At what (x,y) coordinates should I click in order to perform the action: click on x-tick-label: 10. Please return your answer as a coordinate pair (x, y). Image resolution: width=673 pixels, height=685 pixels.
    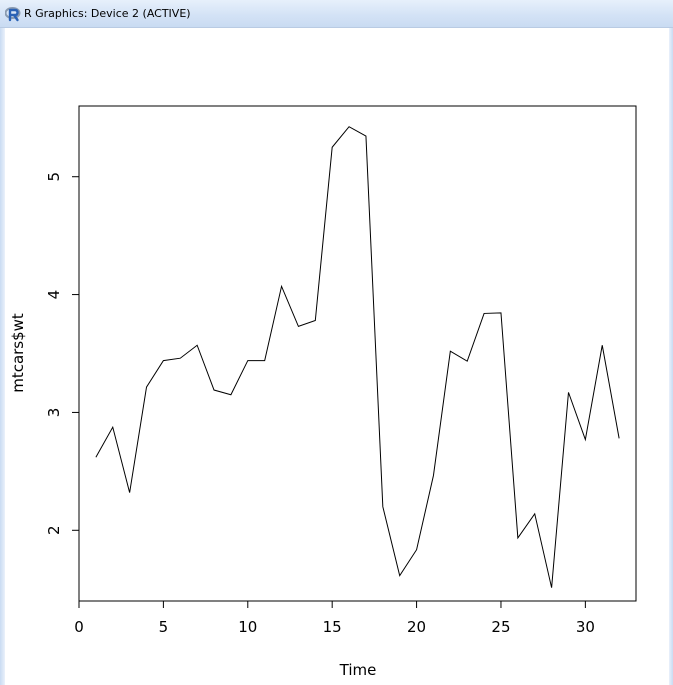
    Looking at the image, I should click on (247, 627).